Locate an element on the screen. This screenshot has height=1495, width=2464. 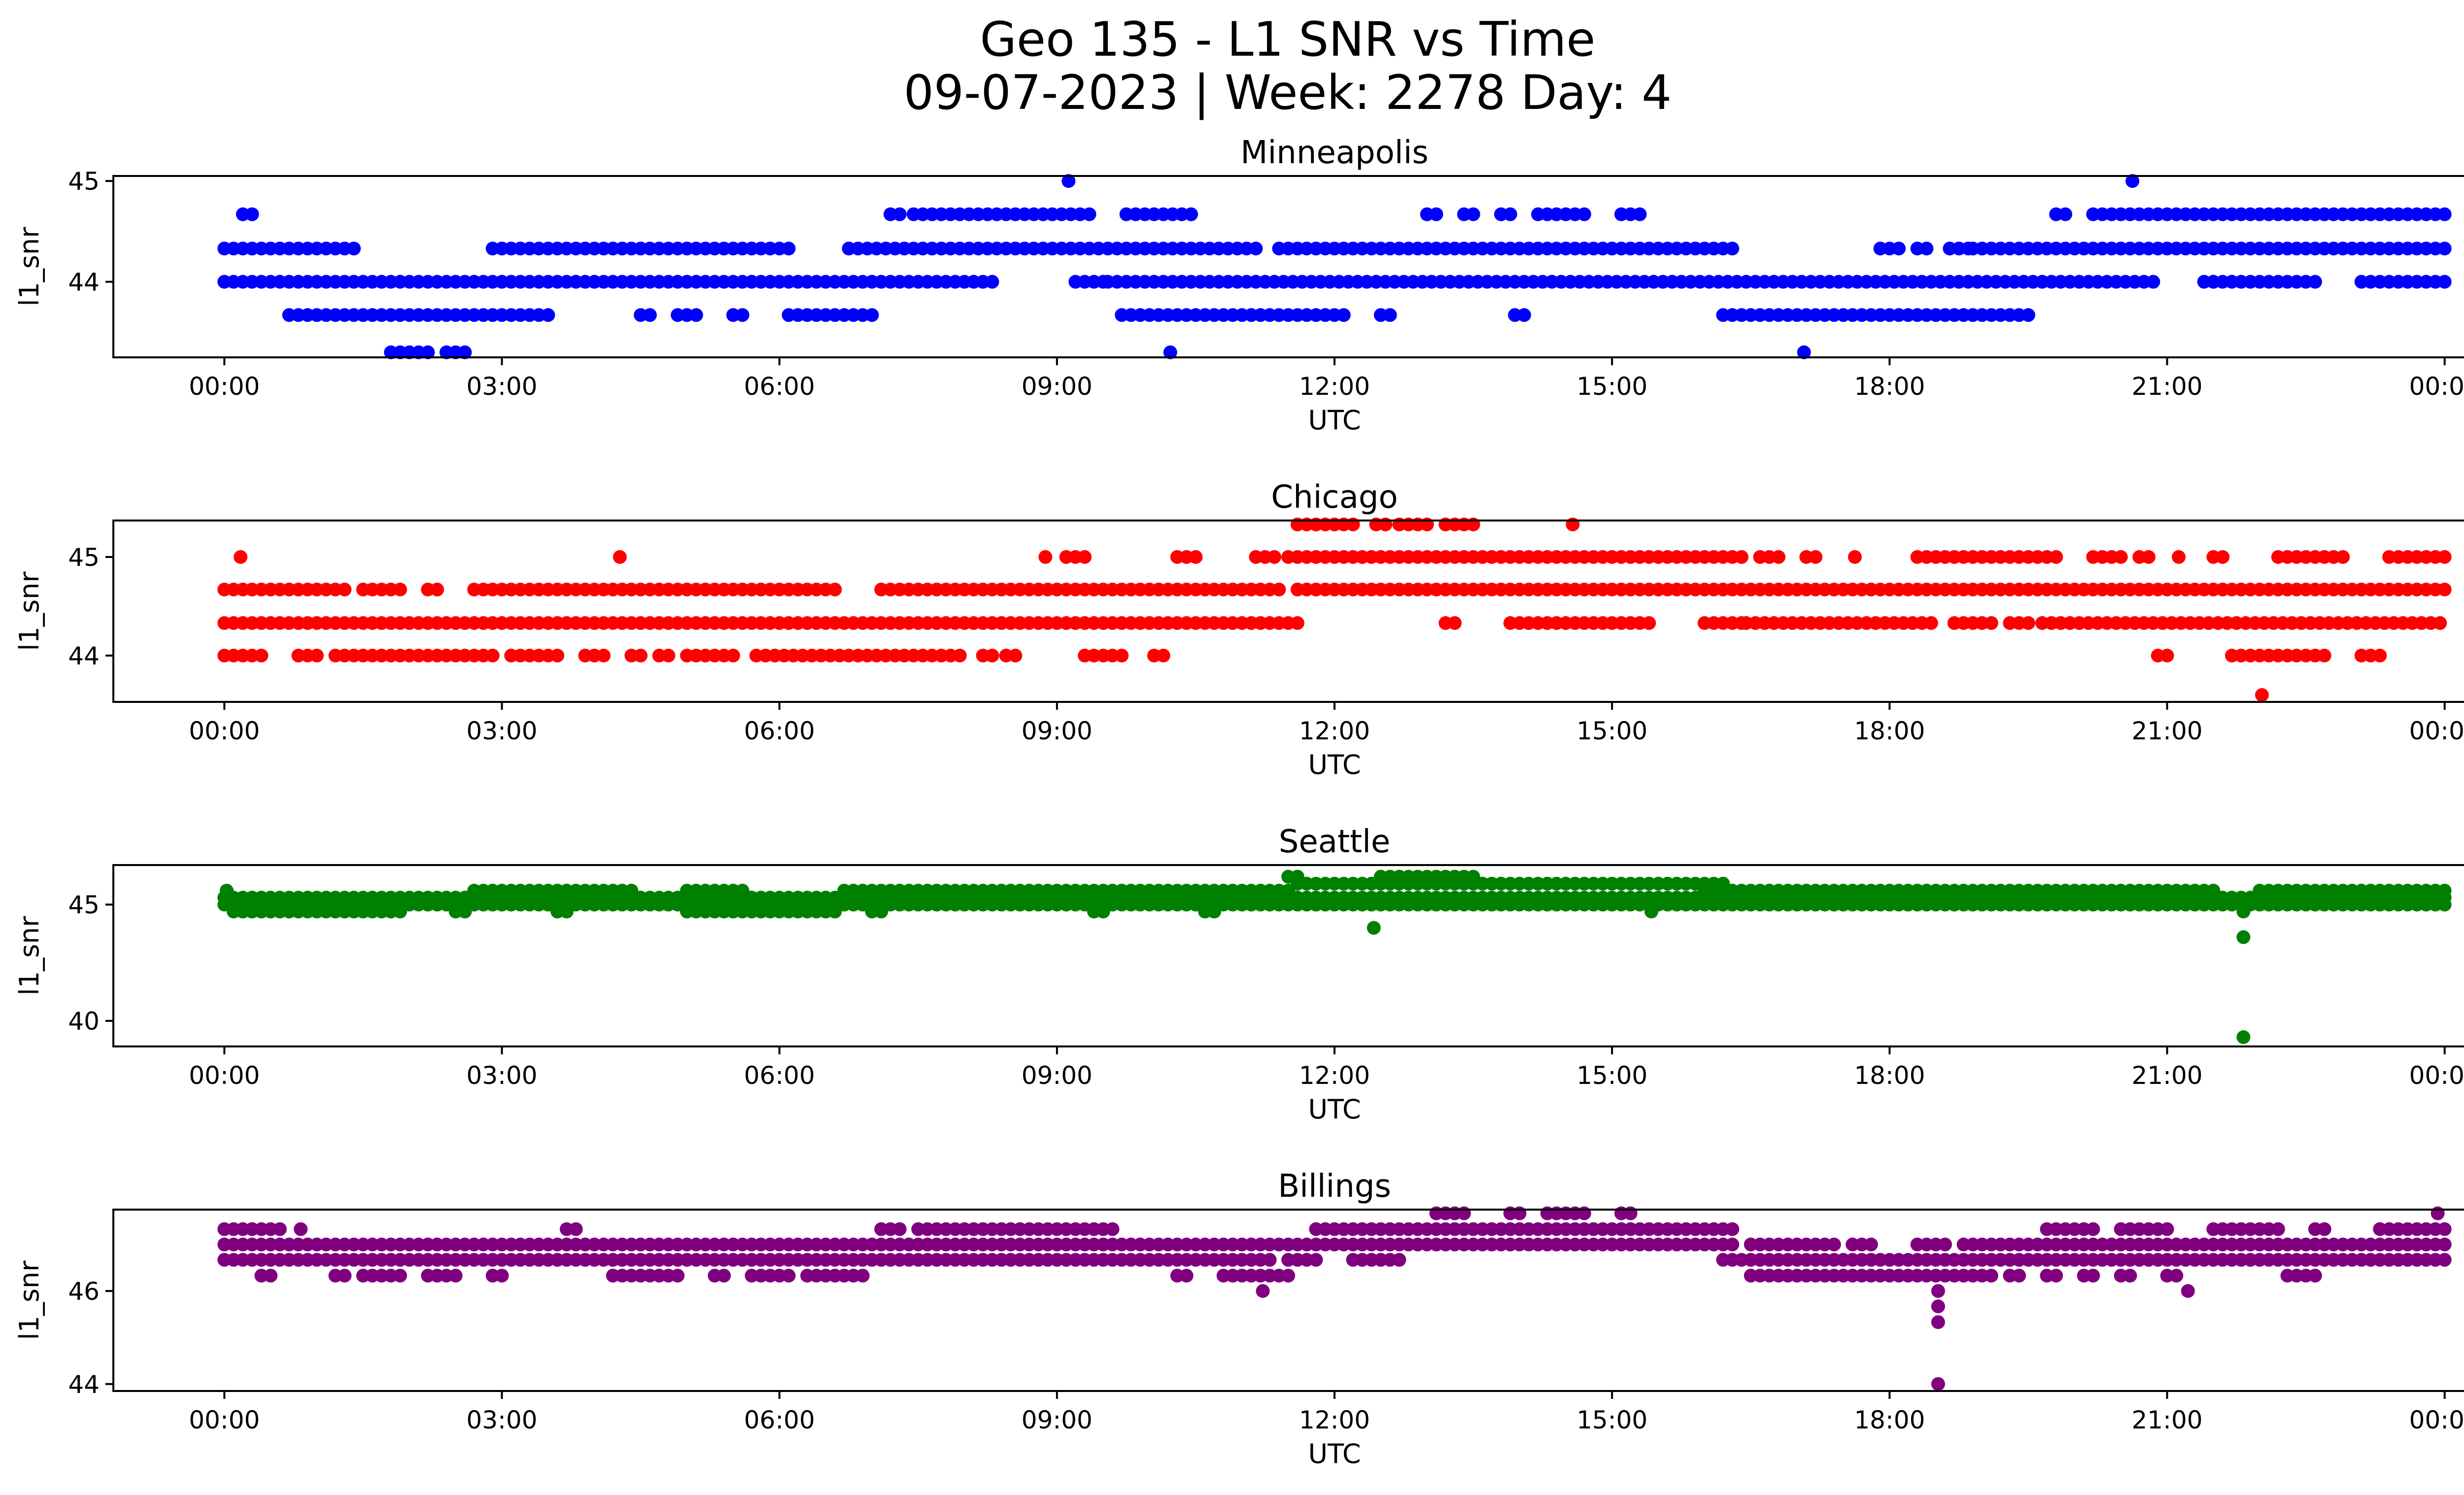
plot-frame is located at coordinates (1288, 611).